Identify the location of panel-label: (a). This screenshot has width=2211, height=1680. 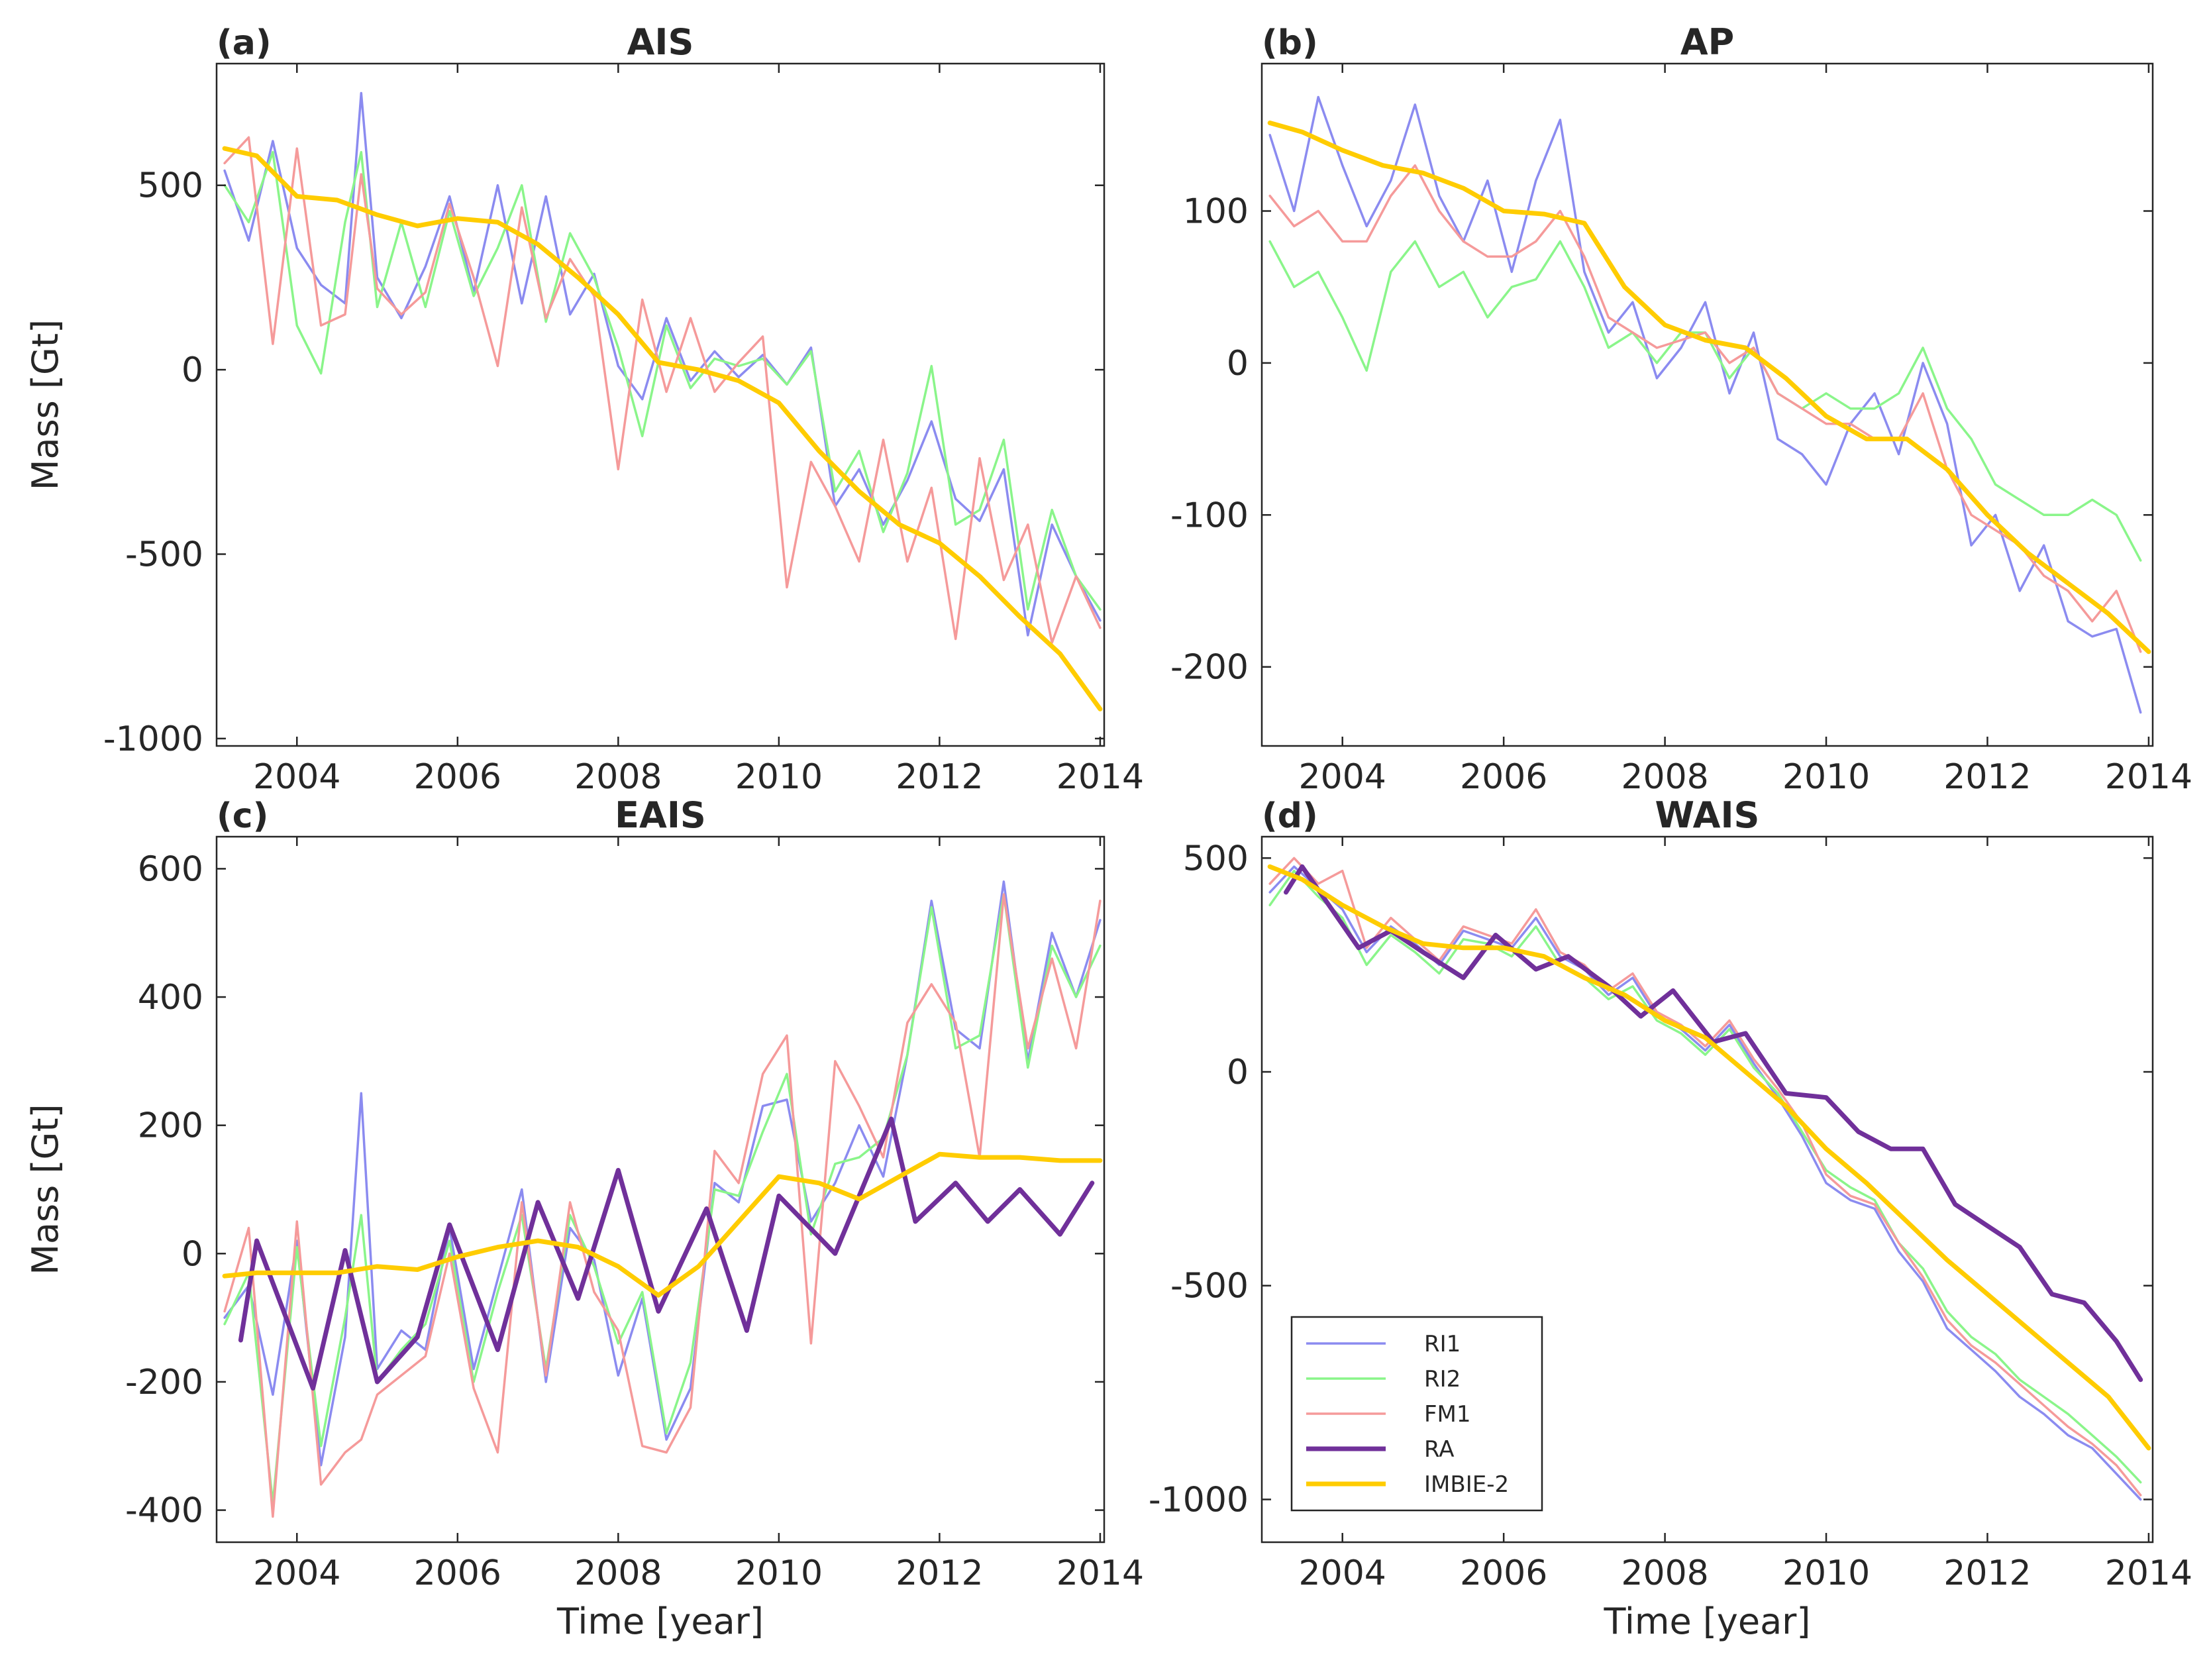
(244, 43).